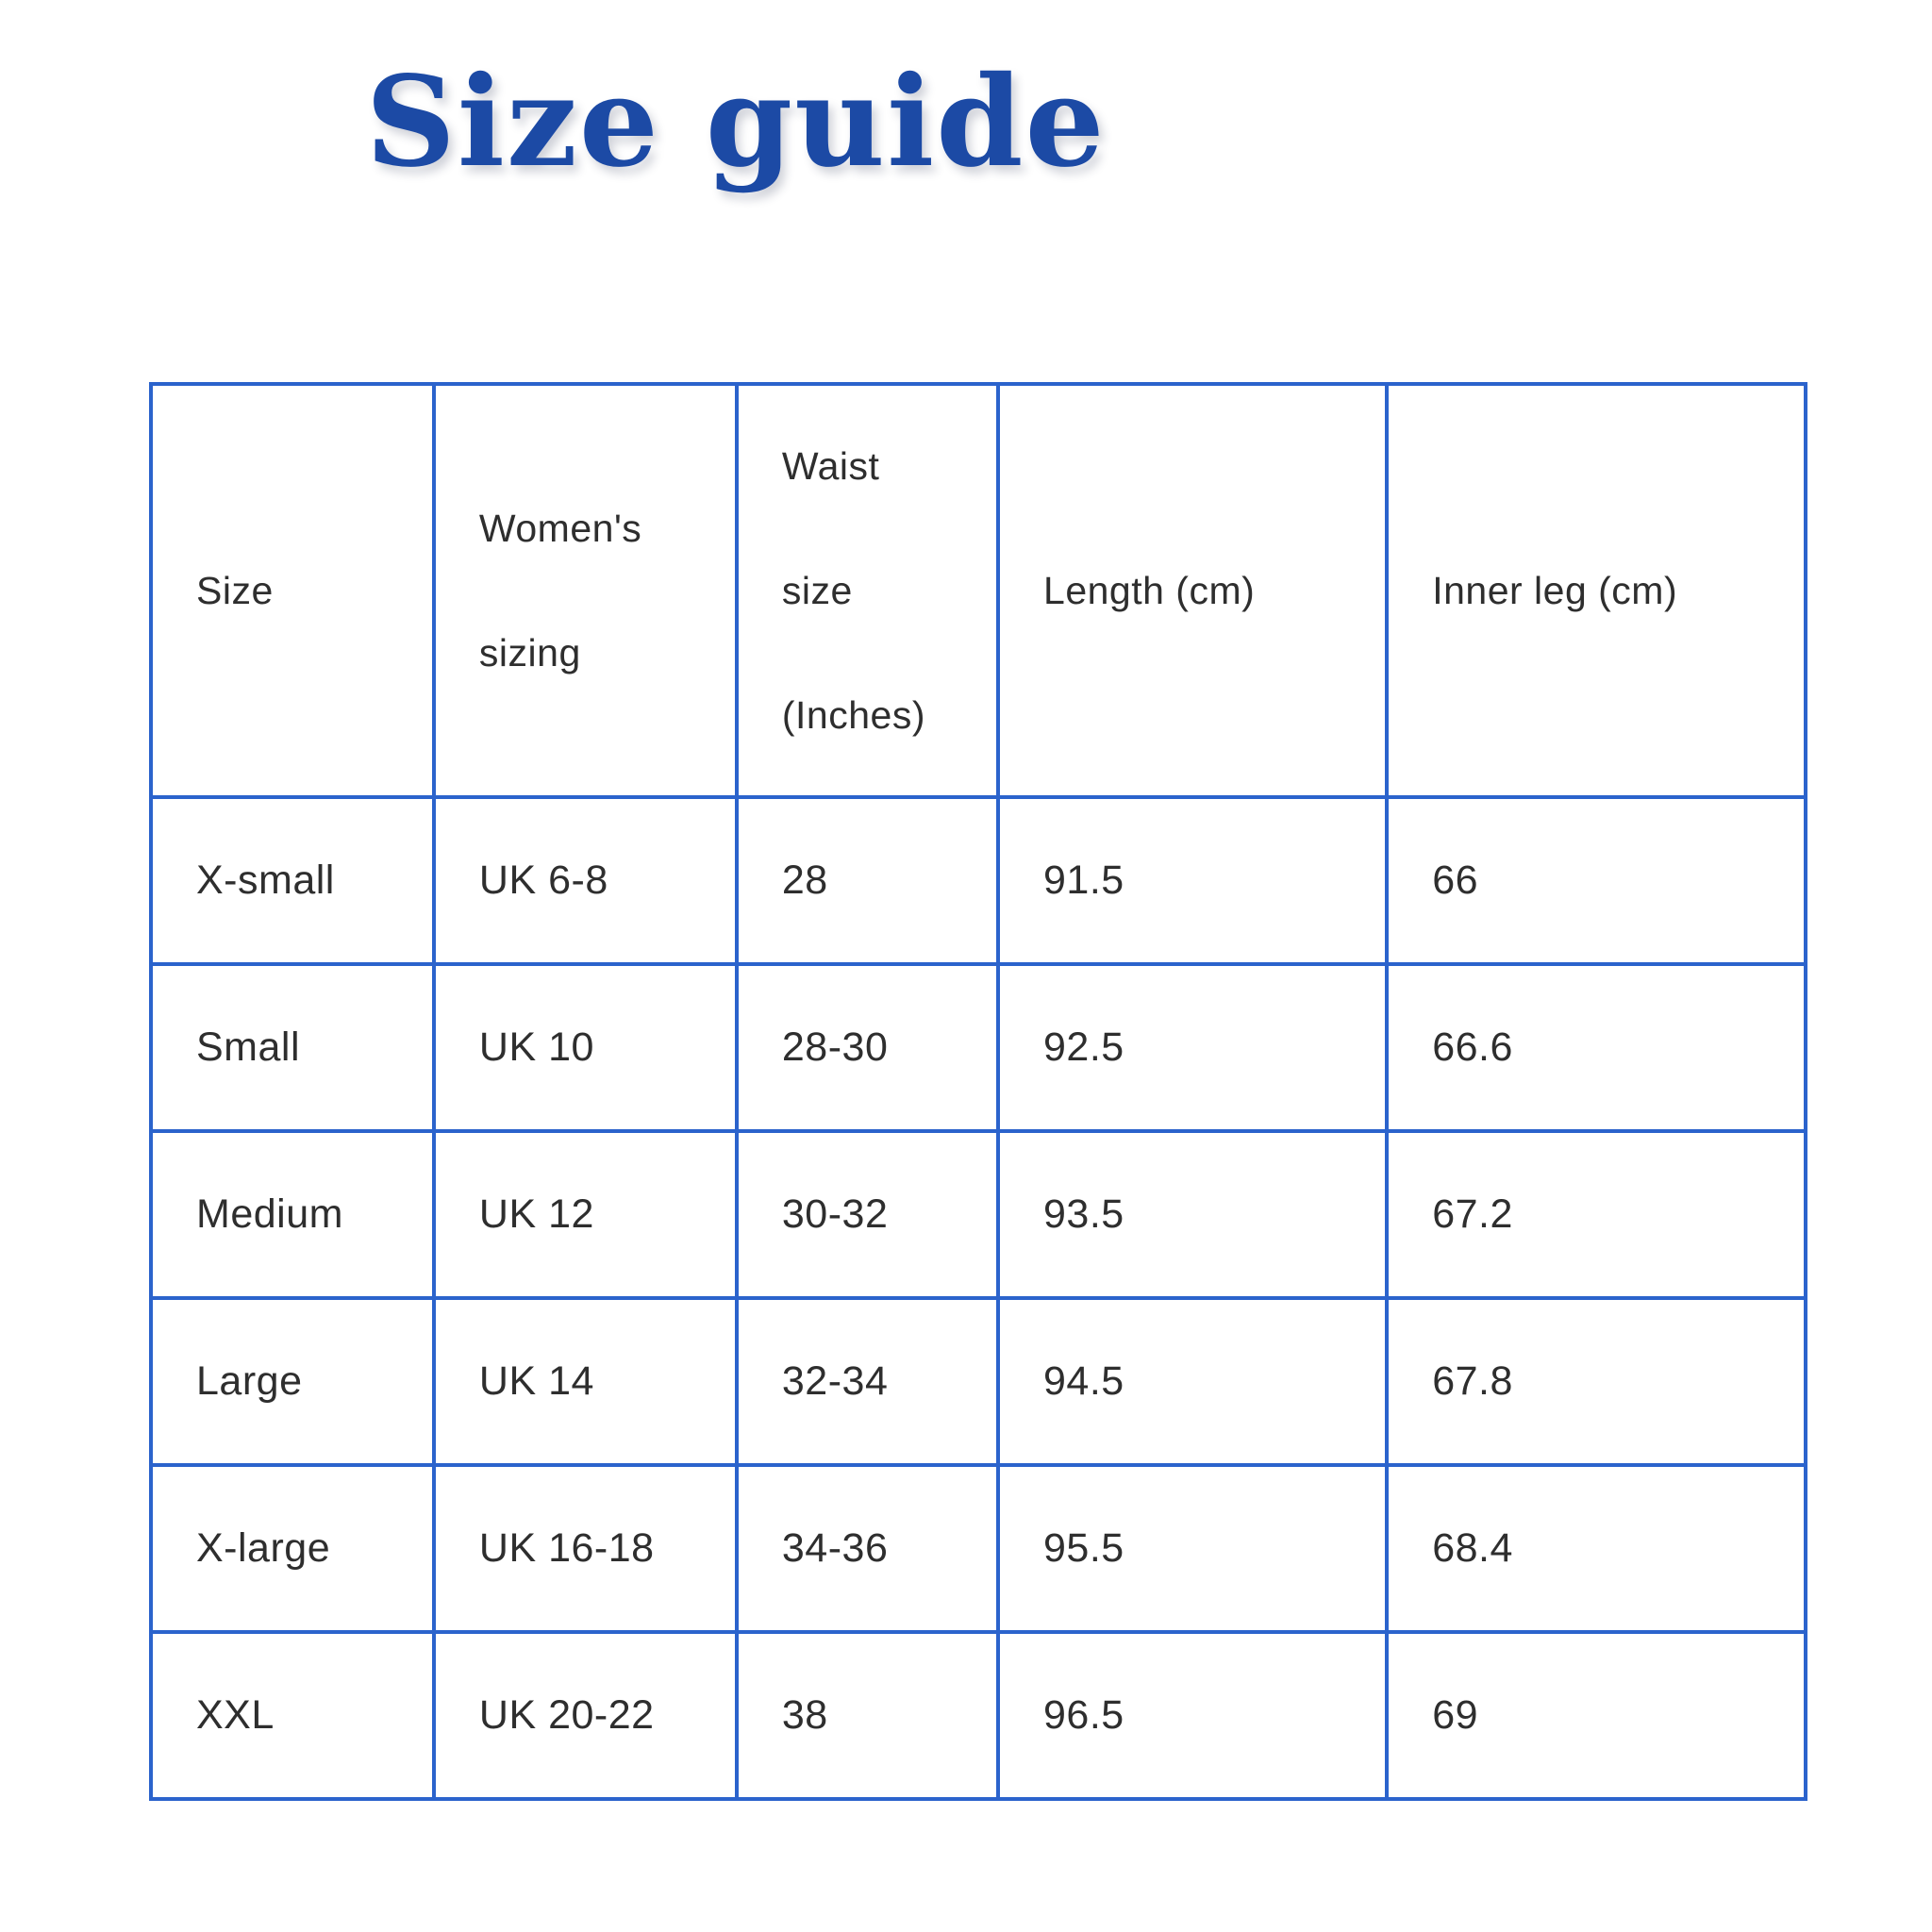  What do you see at coordinates (867, 1047) in the screenshot?
I see `cell-waist-inches: 28-30` at bounding box center [867, 1047].